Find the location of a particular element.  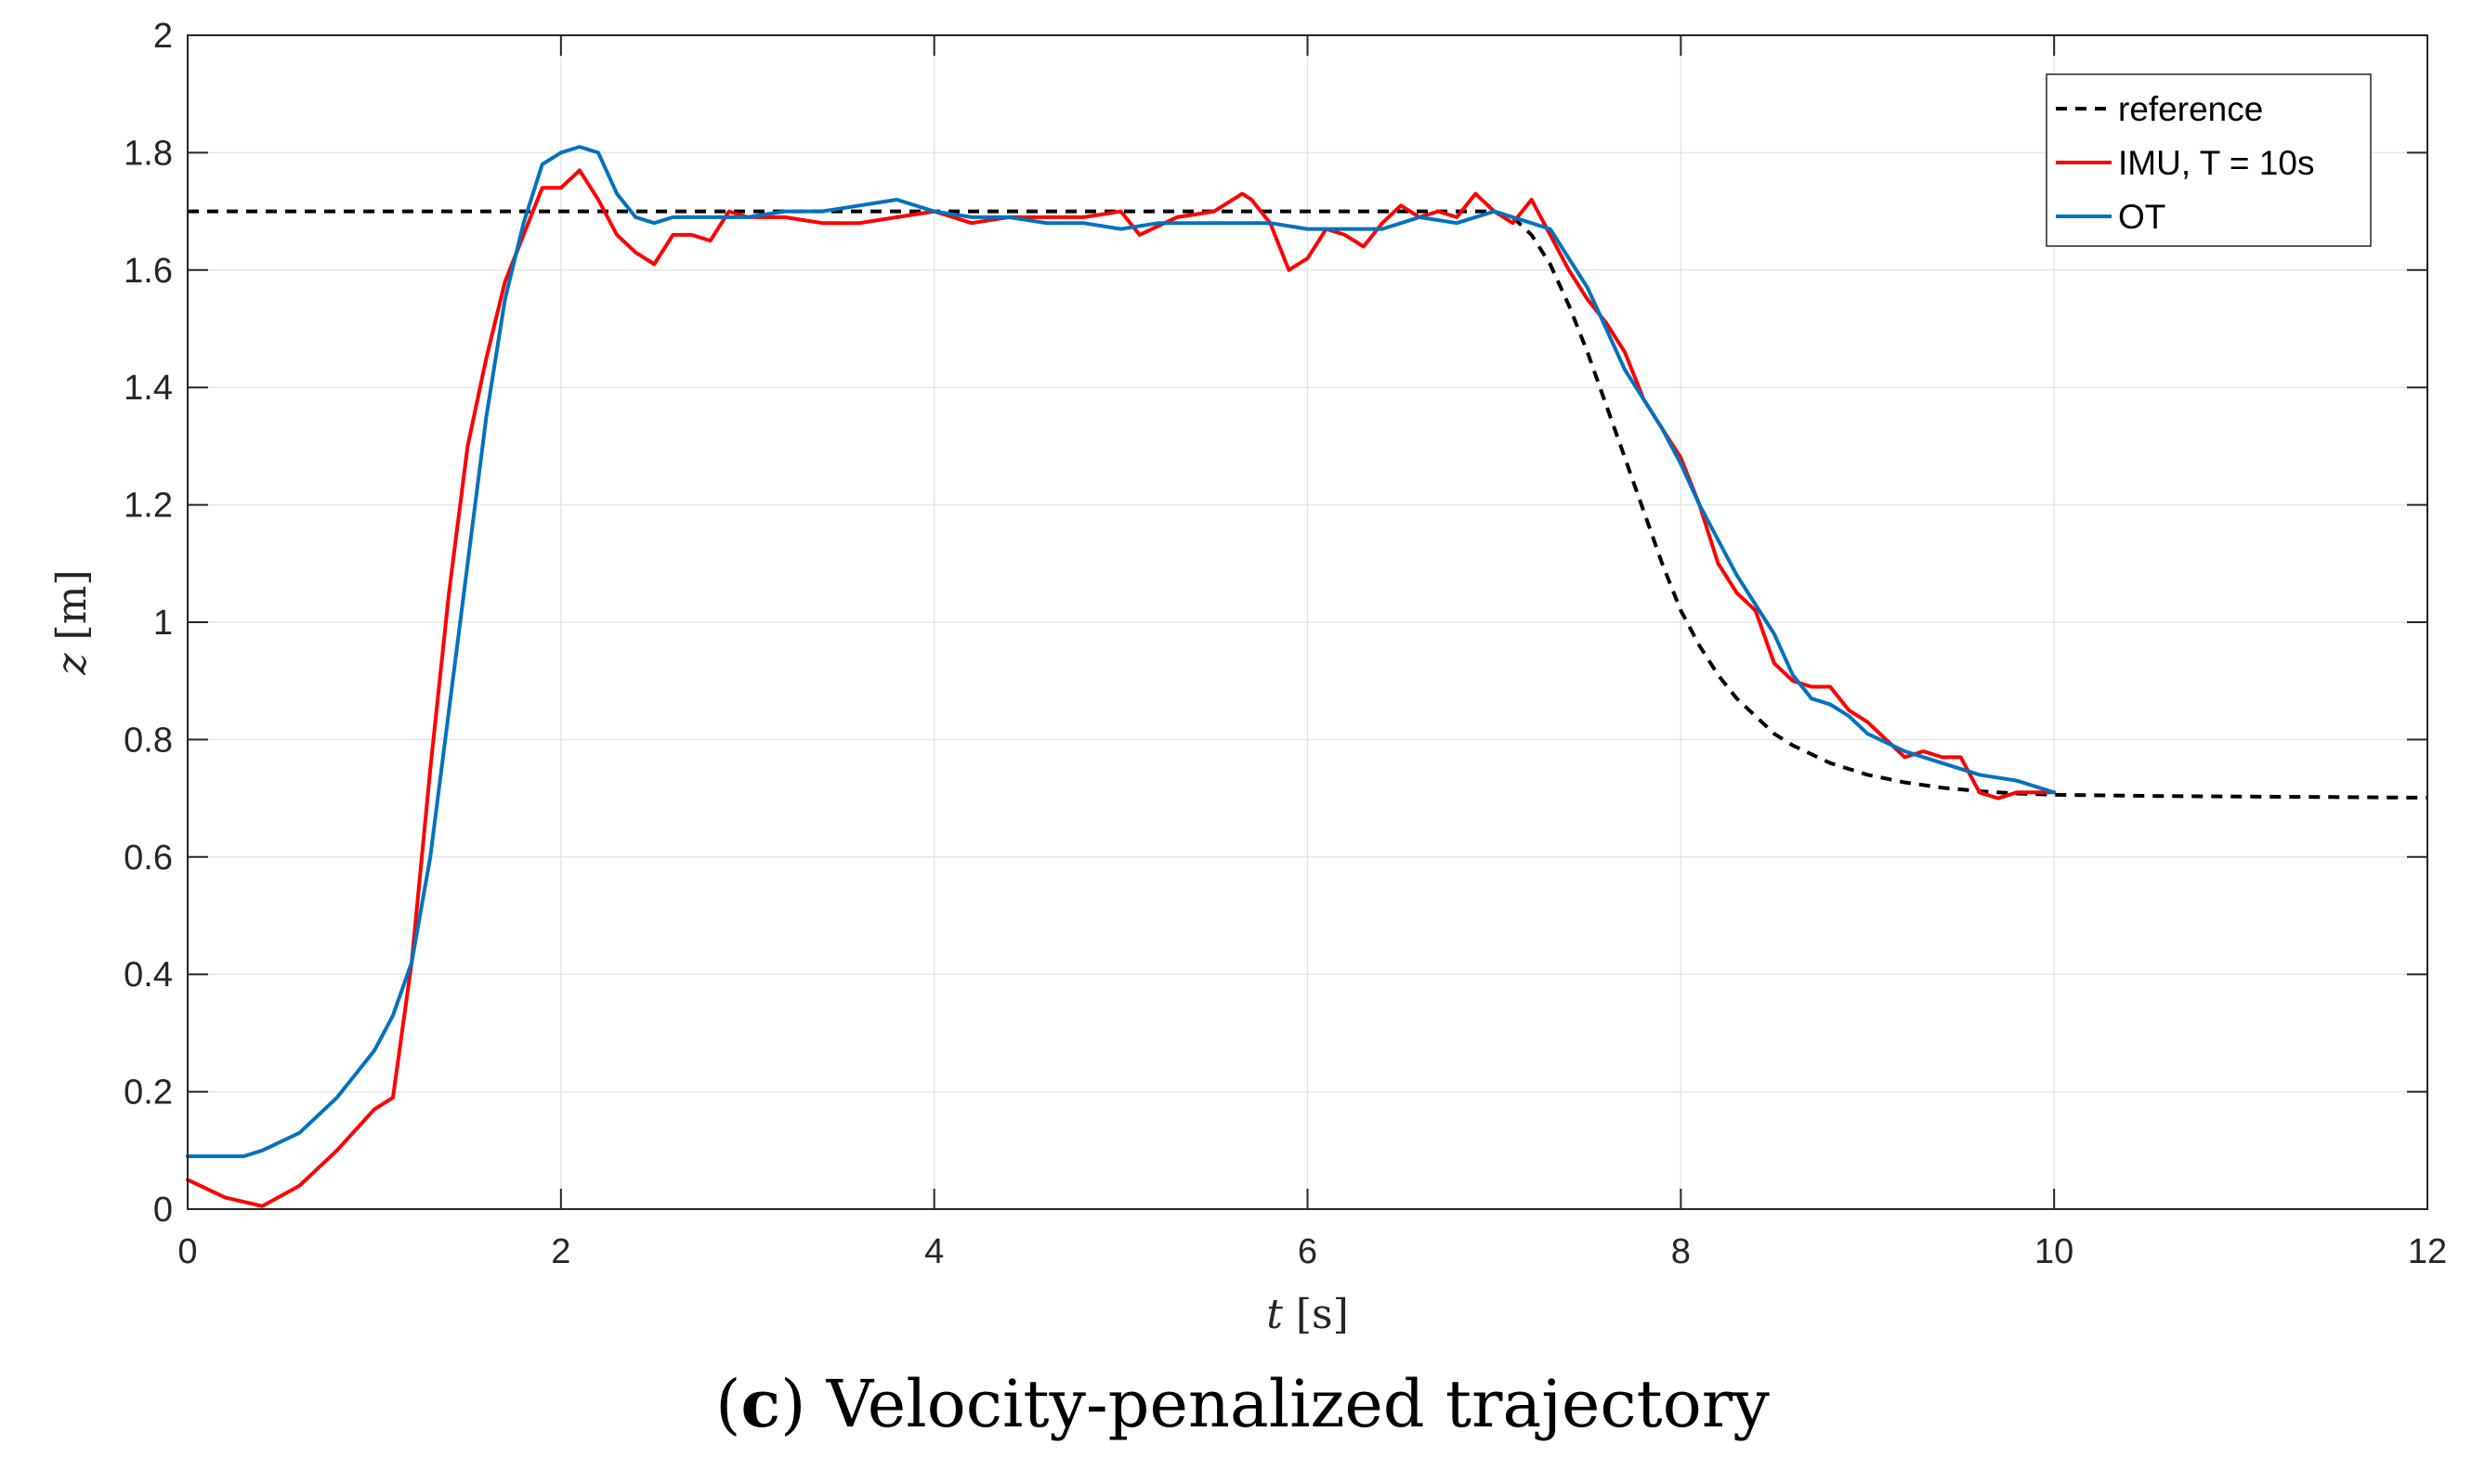

figure-caption: (c) Velocity-penalized trajectory is located at coordinates (1242, 1403).